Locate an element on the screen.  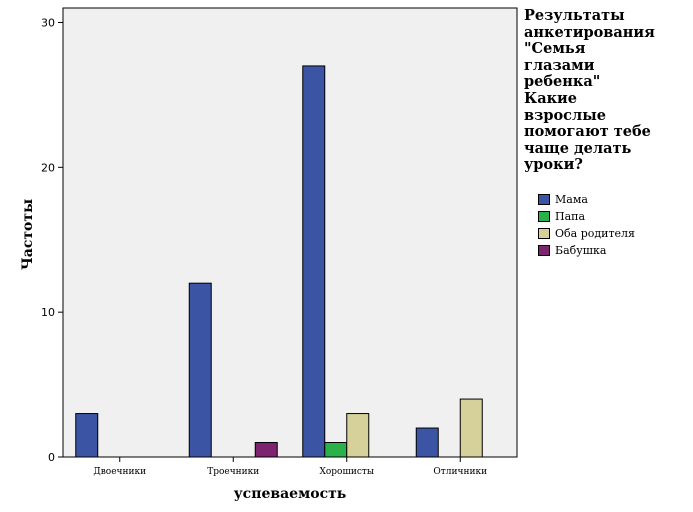
x-tick-label: Двоечники is located at coordinates (119, 472).